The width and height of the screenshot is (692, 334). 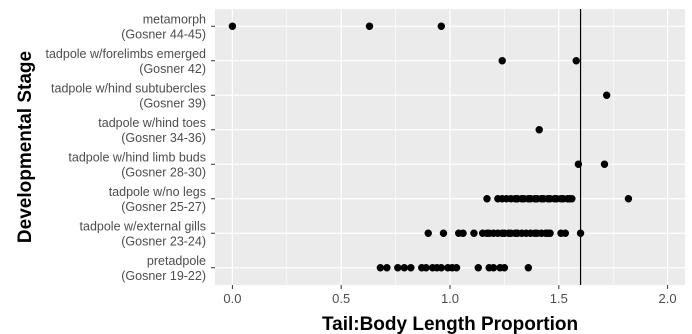 What do you see at coordinates (157, 192) in the screenshot?
I see `y-tick-label: tadpole w/no legs` at bounding box center [157, 192].